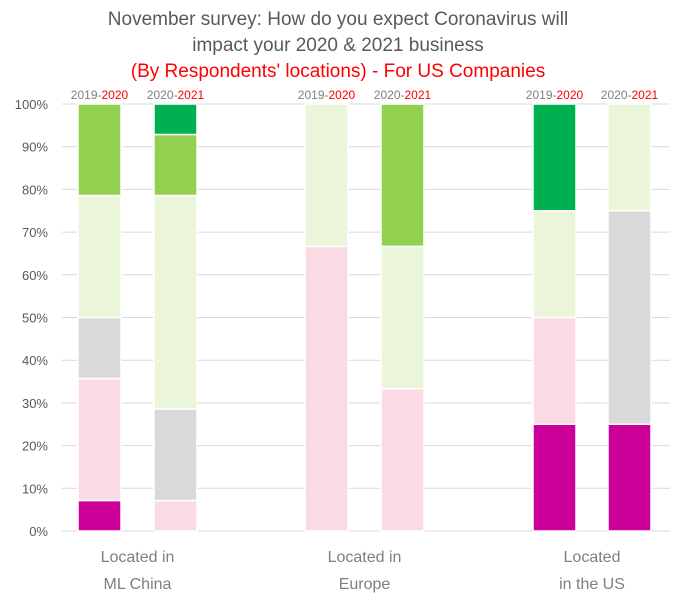 This screenshot has width=676, height=604. I want to click on y-tick-label: 40%, so click(35, 360).